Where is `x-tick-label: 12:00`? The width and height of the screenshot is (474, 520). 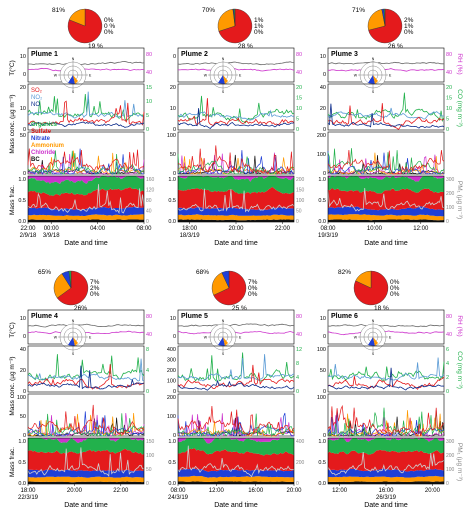 x-tick-label: 12:00 is located at coordinates (340, 491).